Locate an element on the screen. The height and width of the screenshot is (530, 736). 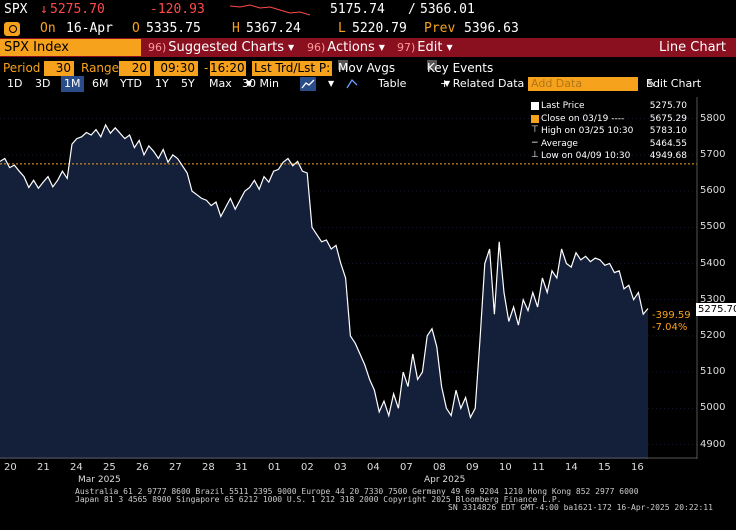
line-chart-icon is located at coordinates (308, 84).